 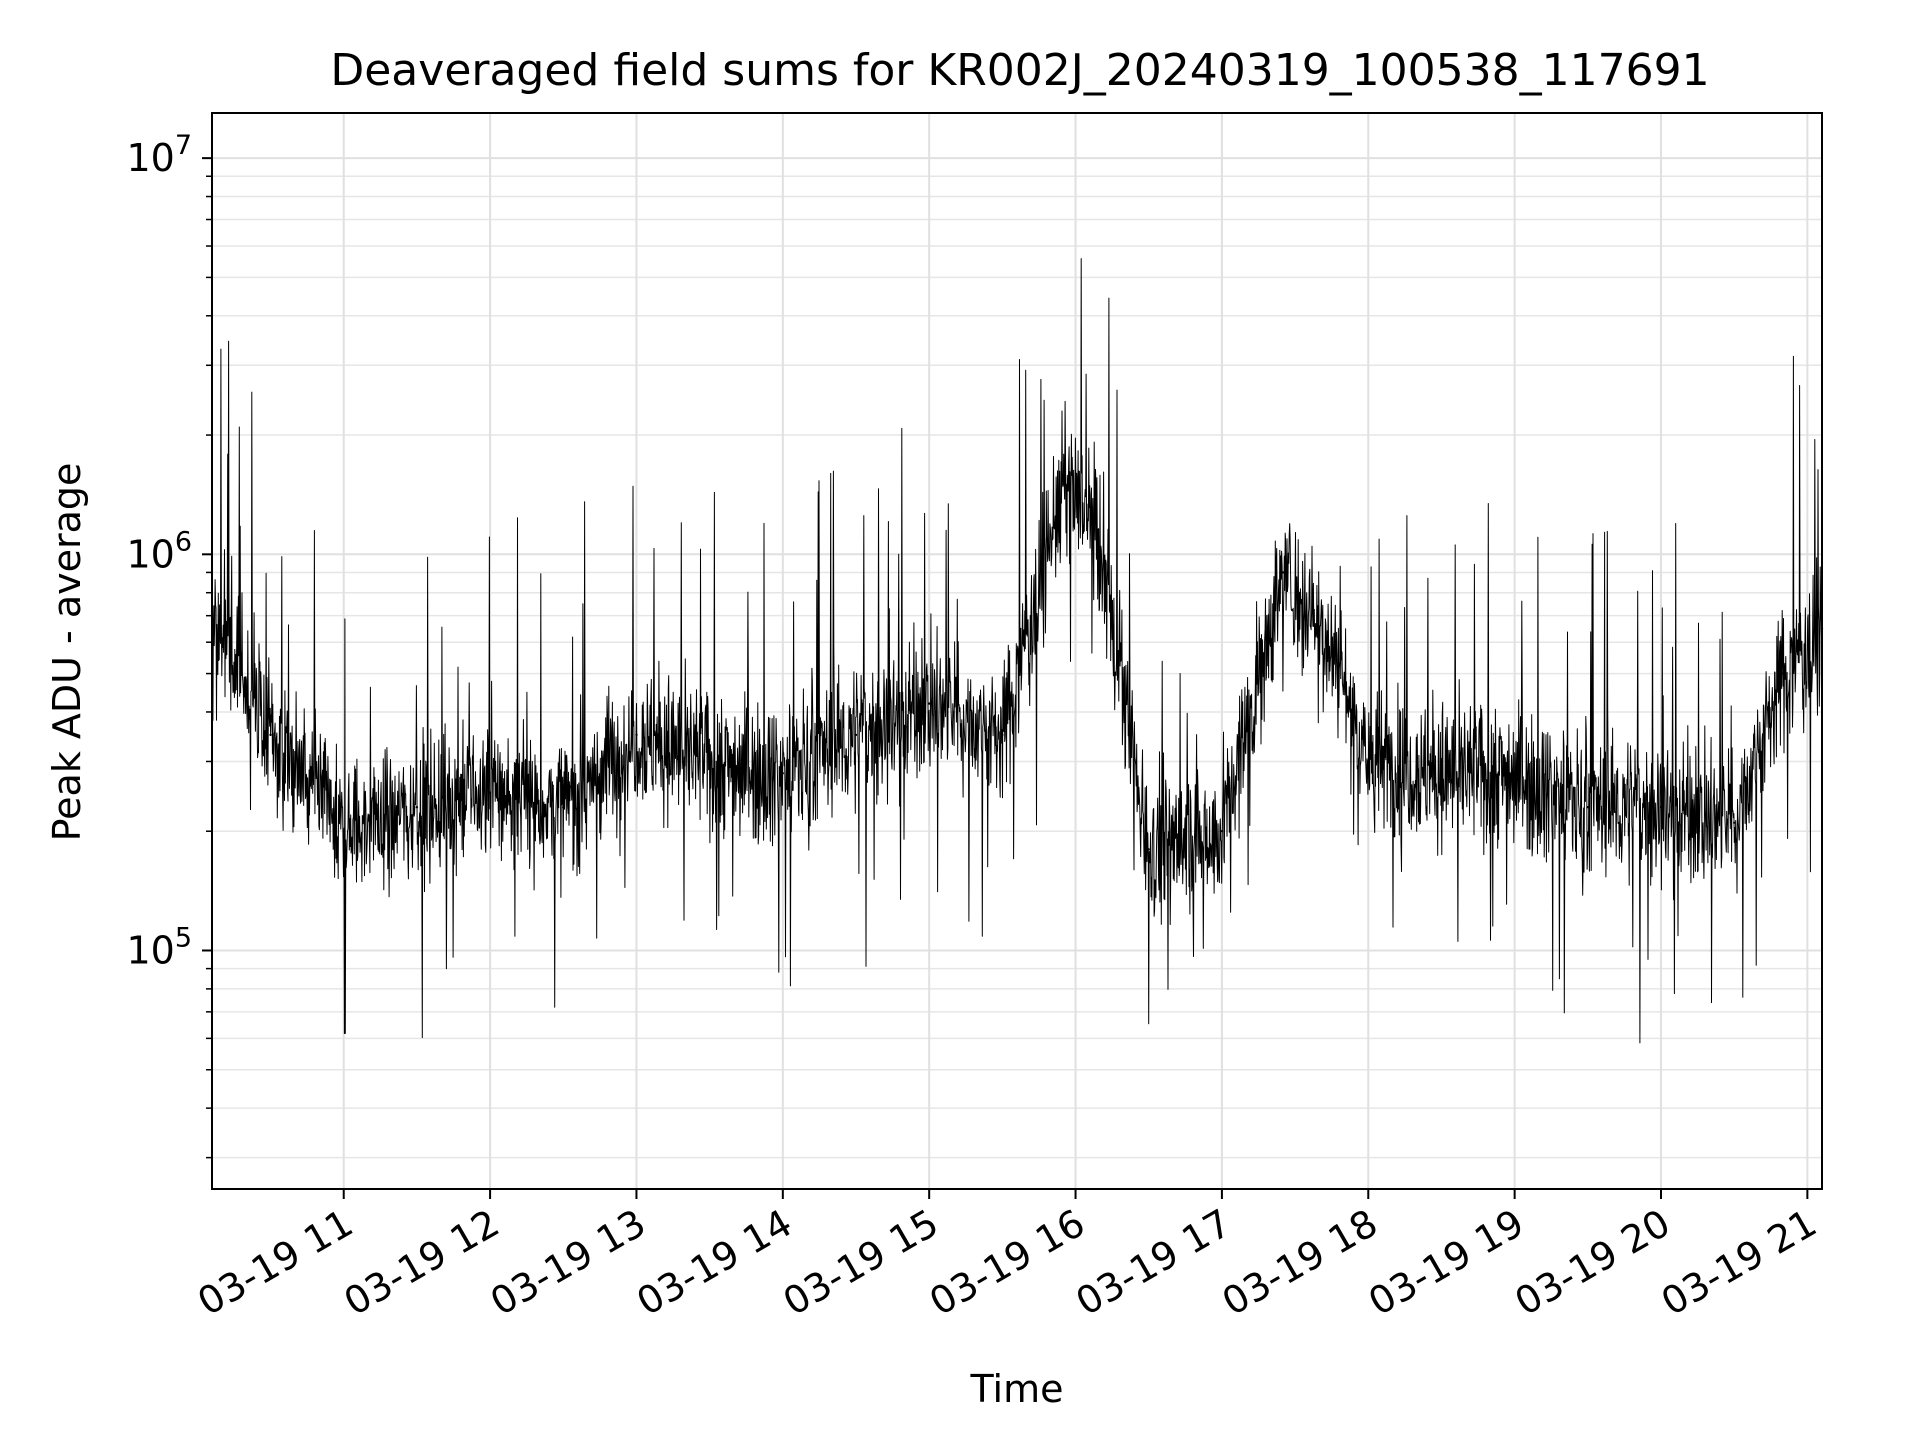 What do you see at coordinates (159, 947) in the screenshot?
I see `y-tick-label: 105` at bounding box center [159, 947].